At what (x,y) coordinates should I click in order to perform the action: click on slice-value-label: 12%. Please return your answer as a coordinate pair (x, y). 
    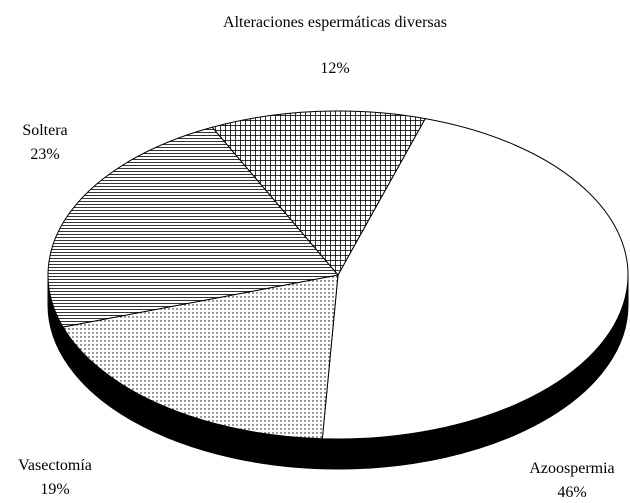
    Looking at the image, I should click on (335, 68).